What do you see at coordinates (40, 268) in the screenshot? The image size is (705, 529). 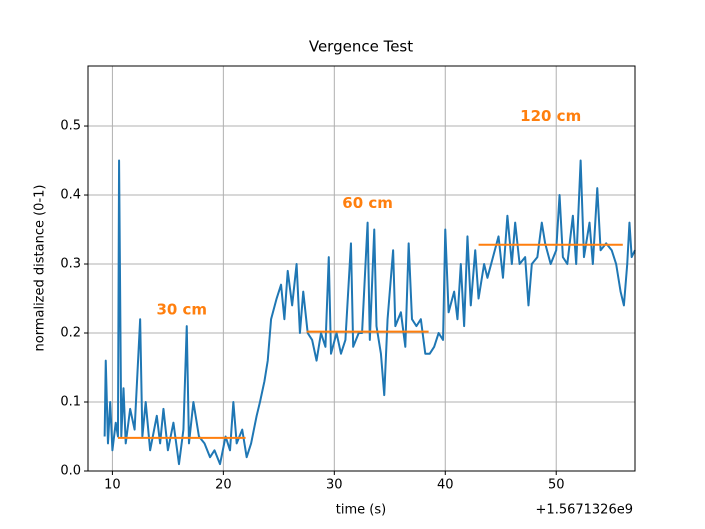 I see `y-axis-label: normalized distance (0-1)` at bounding box center [40, 268].